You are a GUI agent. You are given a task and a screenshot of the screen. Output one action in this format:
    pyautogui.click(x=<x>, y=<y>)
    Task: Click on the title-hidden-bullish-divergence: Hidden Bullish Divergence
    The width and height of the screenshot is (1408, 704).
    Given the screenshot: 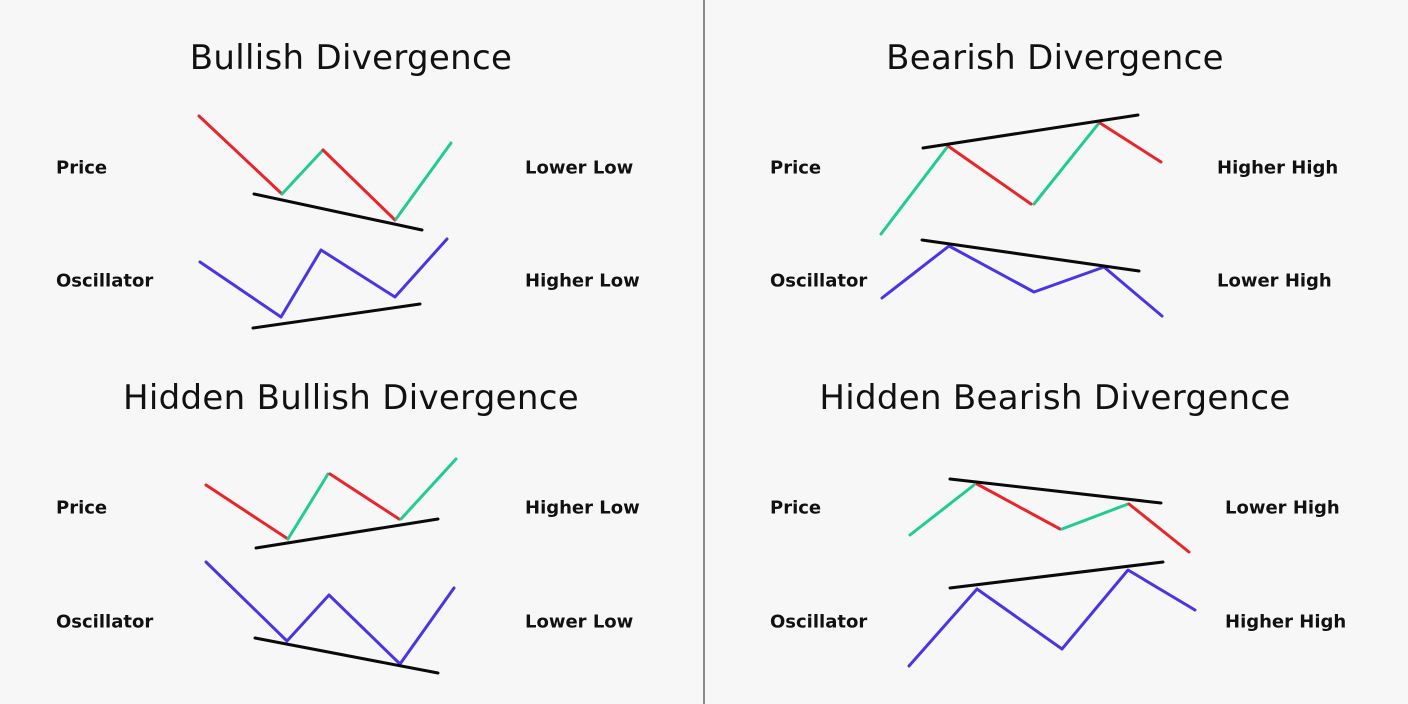 What is the action you would take?
    pyautogui.click(x=351, y=398)
    